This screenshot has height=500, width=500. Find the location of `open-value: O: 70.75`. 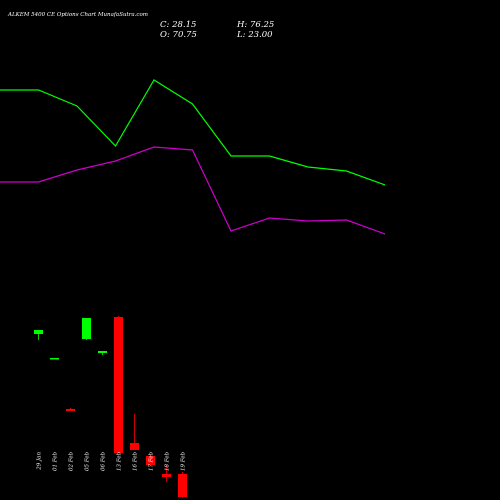

open-value: O: 70.75 is located at coordinates (178, 35).